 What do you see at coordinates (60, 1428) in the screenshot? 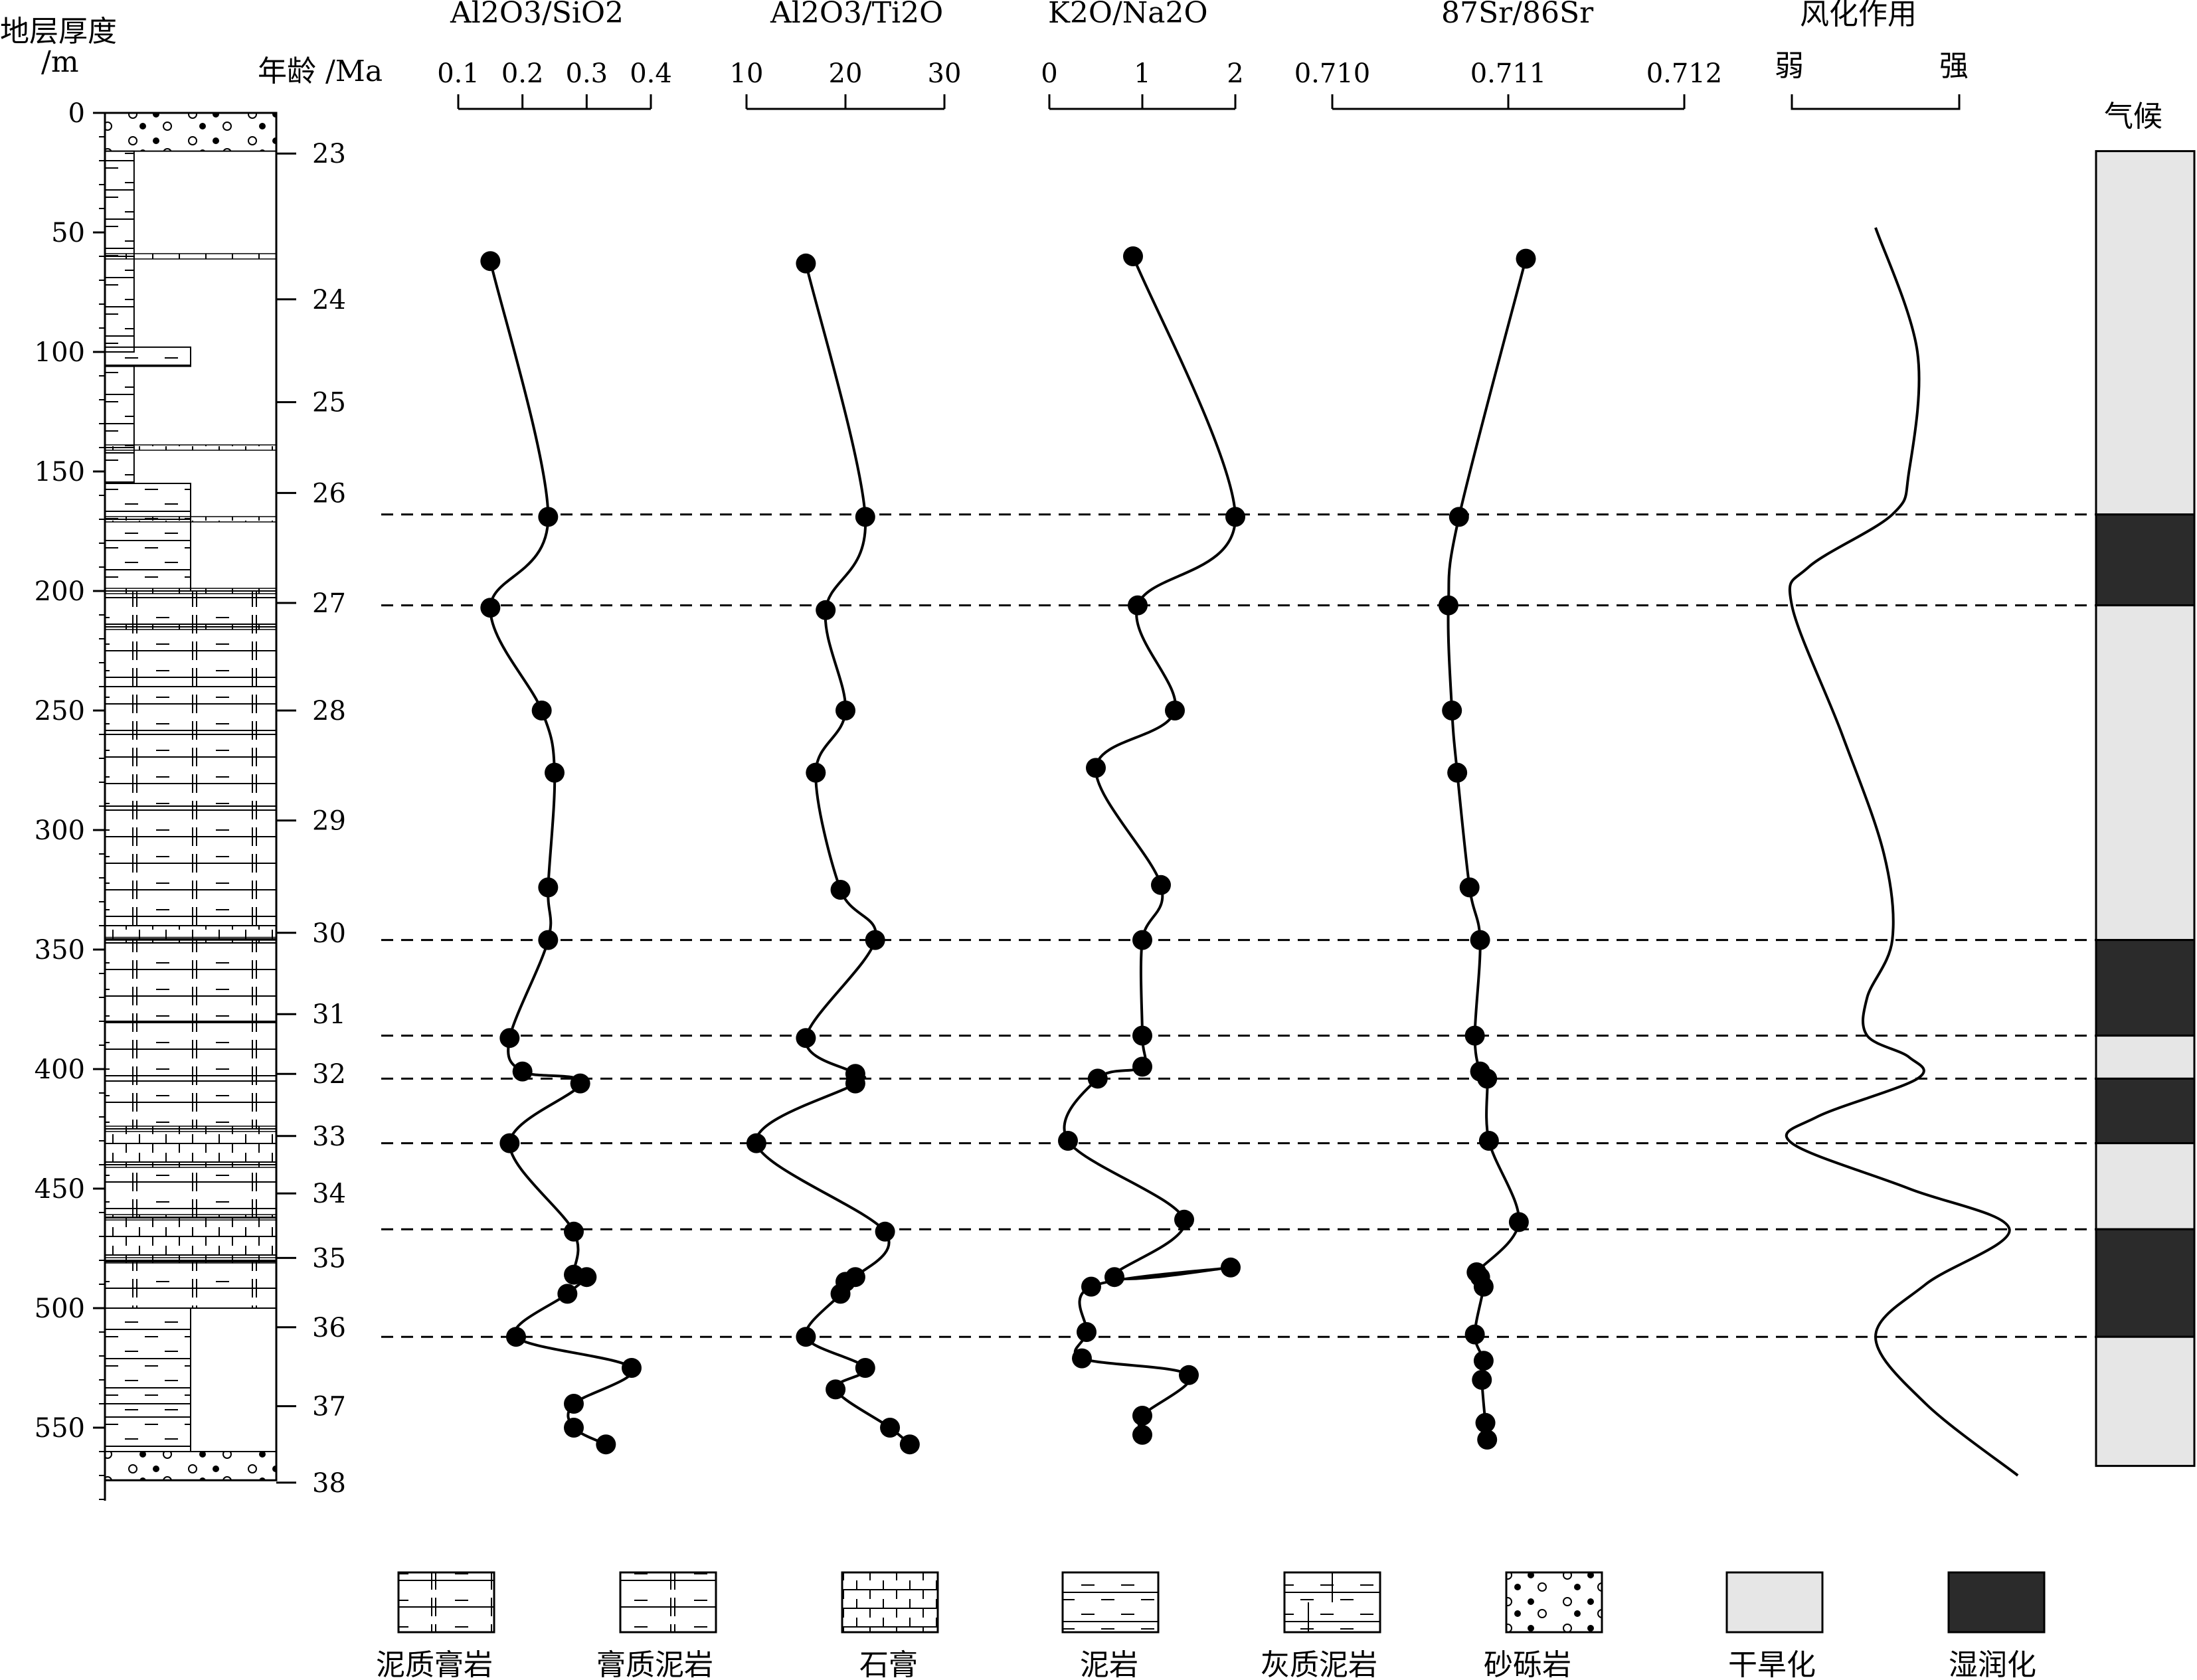
I see `depth-tick-label: 550` at bounding box center [60, 1428].